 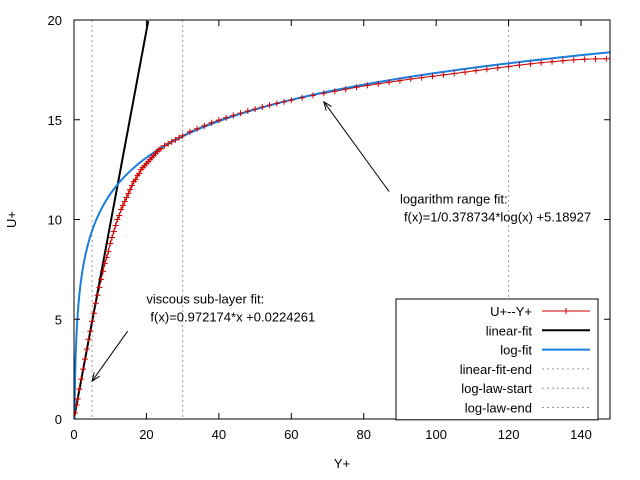 I want to click on x-tick-label: 20, so click(x=146, y=434).